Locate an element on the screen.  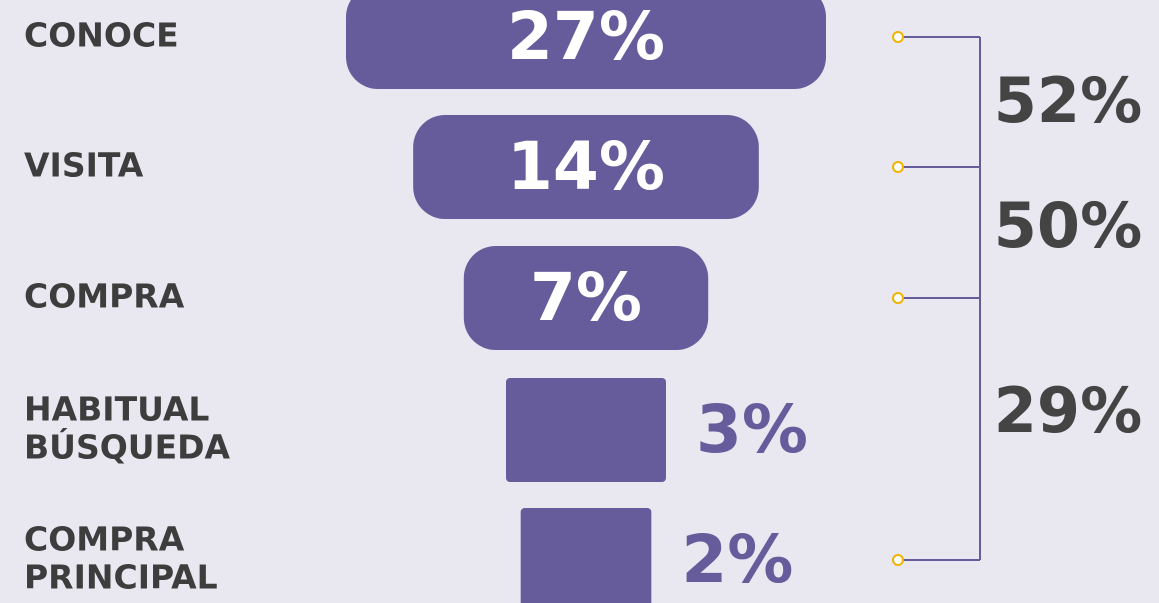
value-label: 7% is located at coordinates (586, 297).